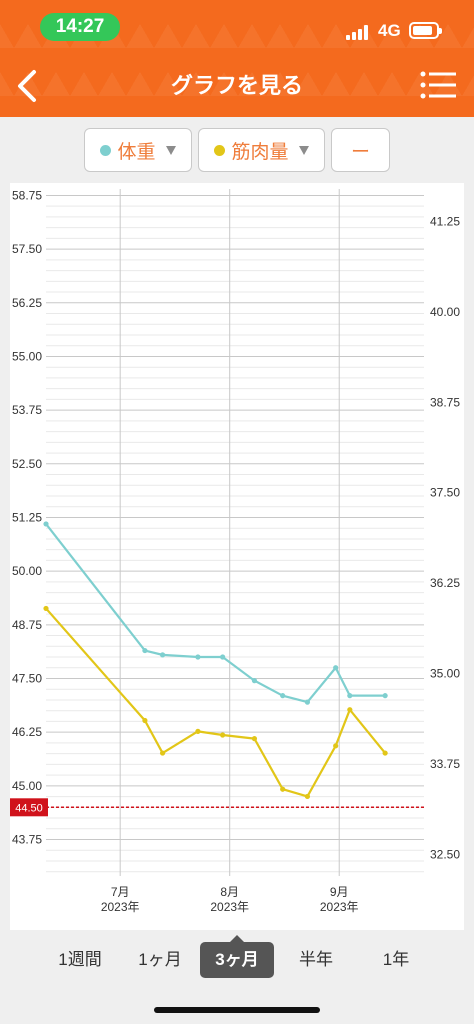 The height and width of the screenshot is (1024, 474). I want to click on signal-icon, so click(359, 32).